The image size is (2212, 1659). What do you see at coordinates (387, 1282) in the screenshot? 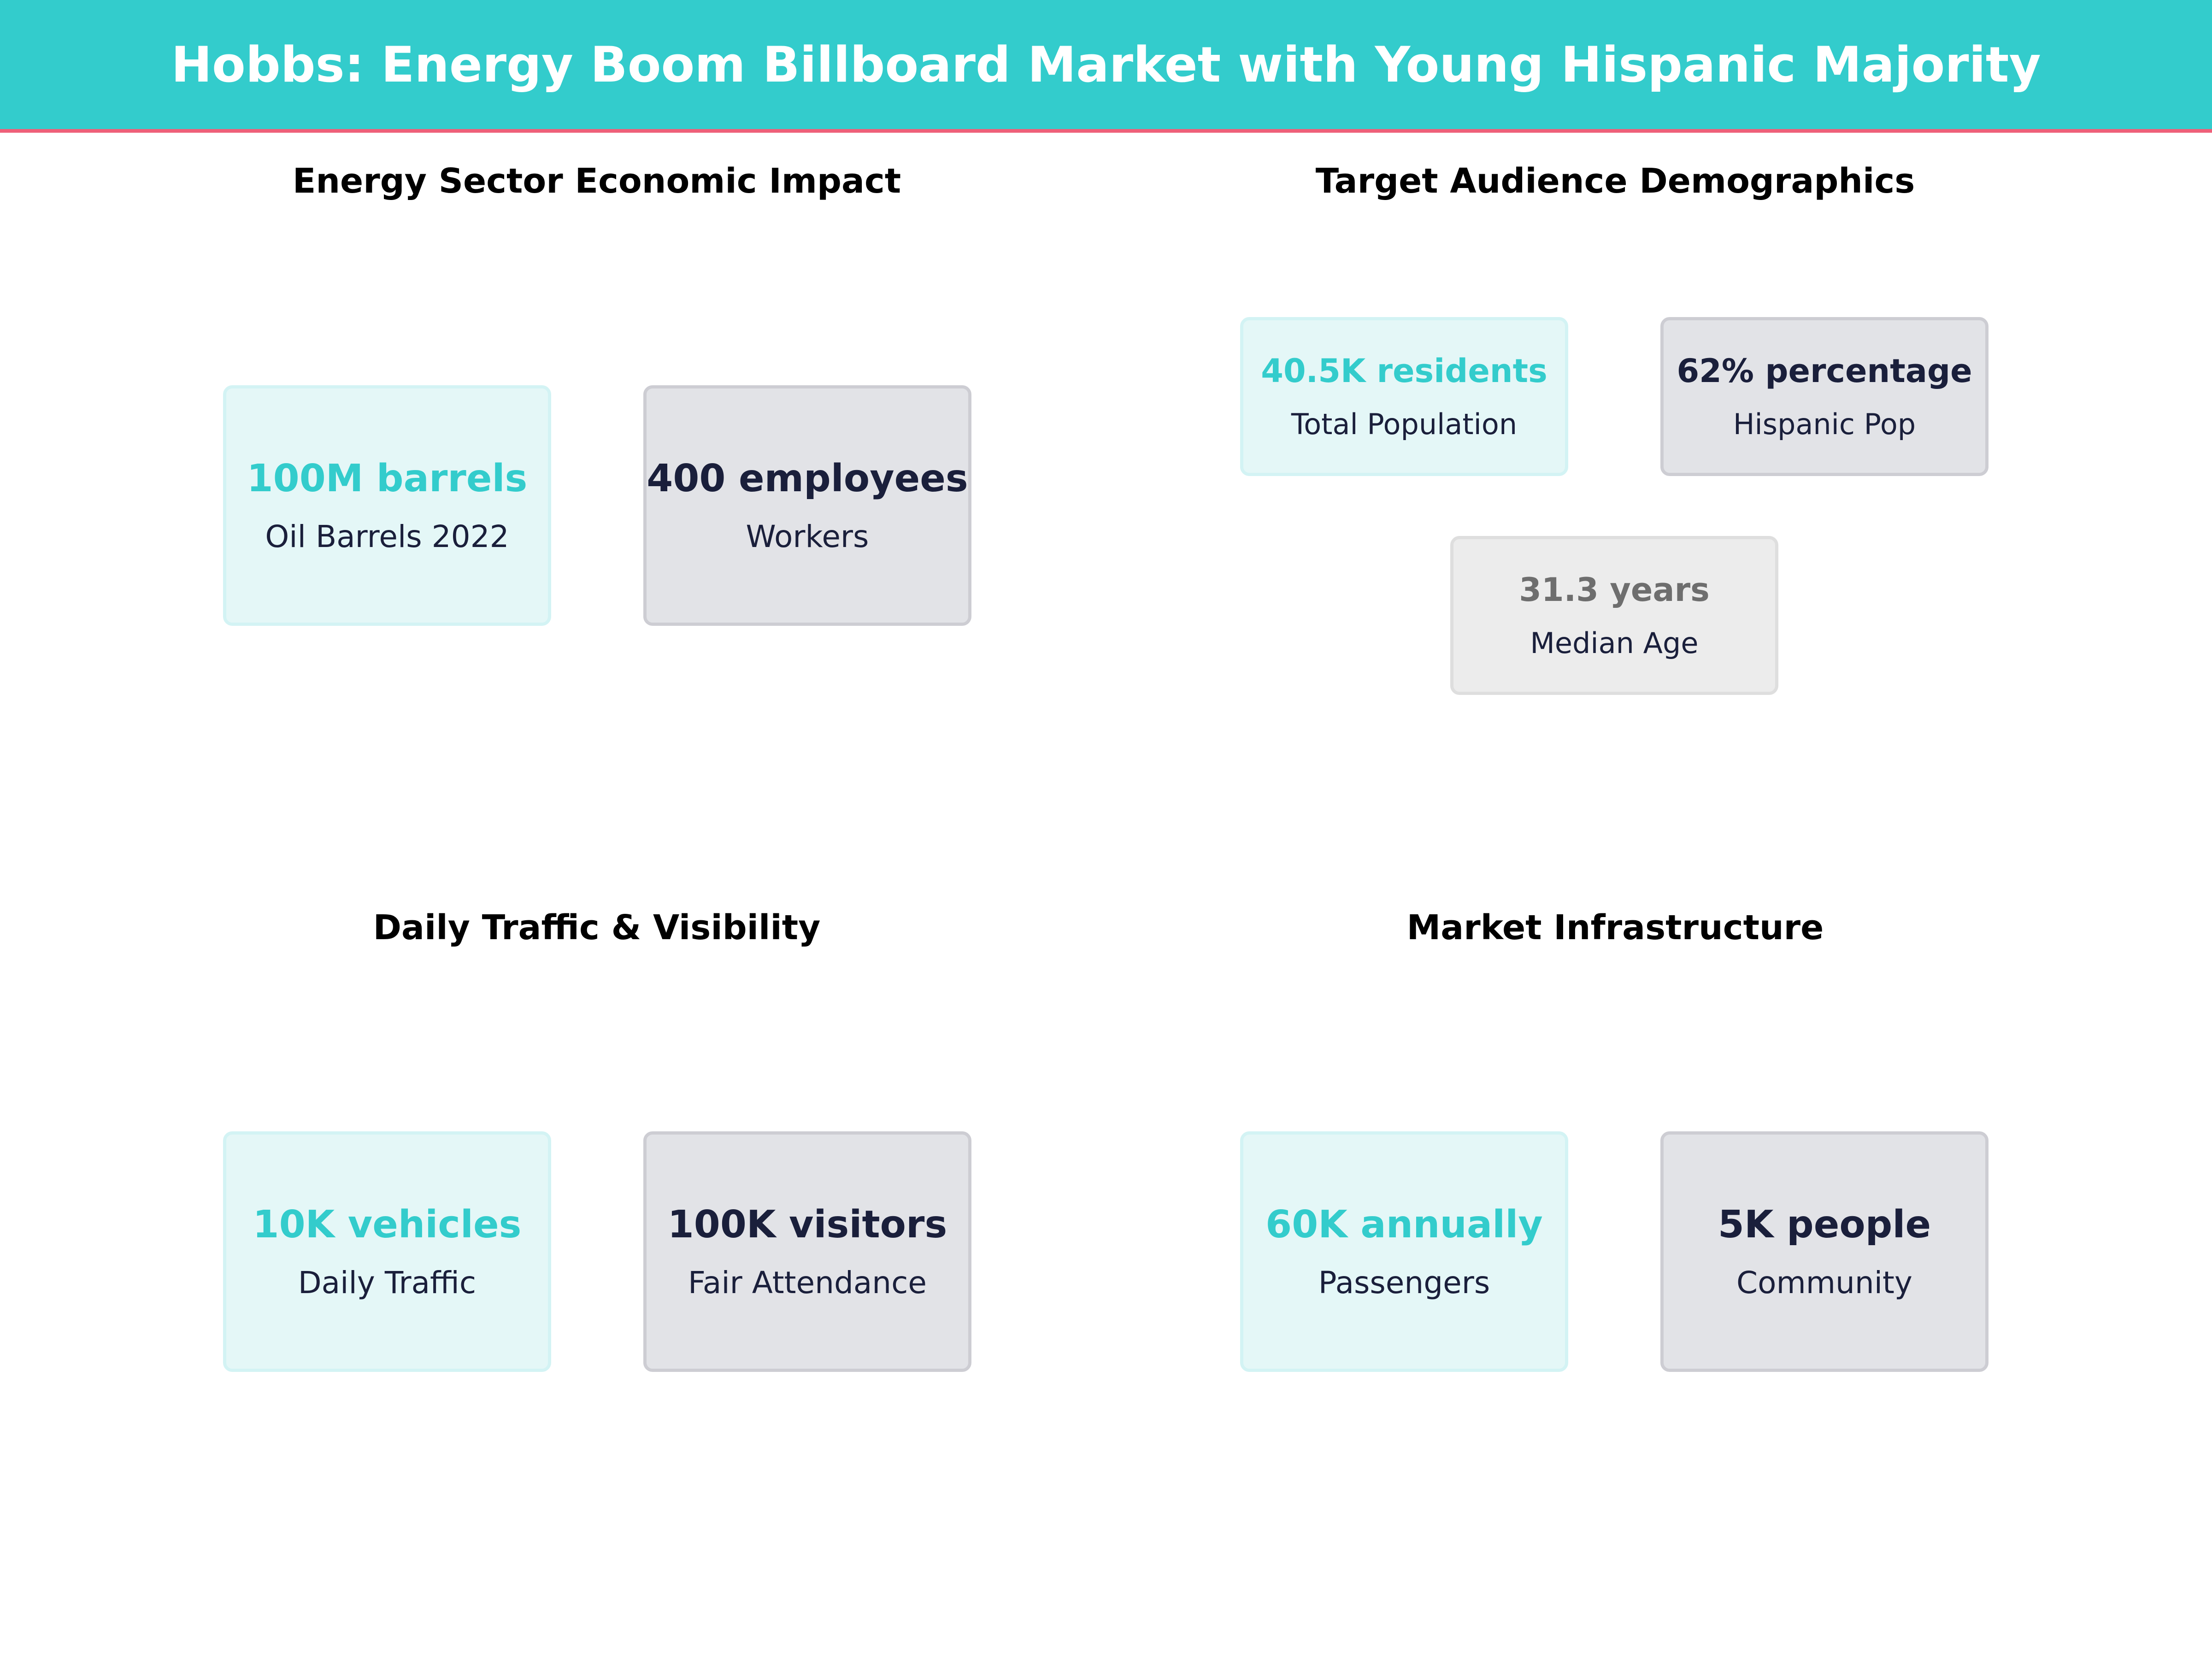
I see `stat-label: Daily Traffic` at bounding box center [387, 1282].